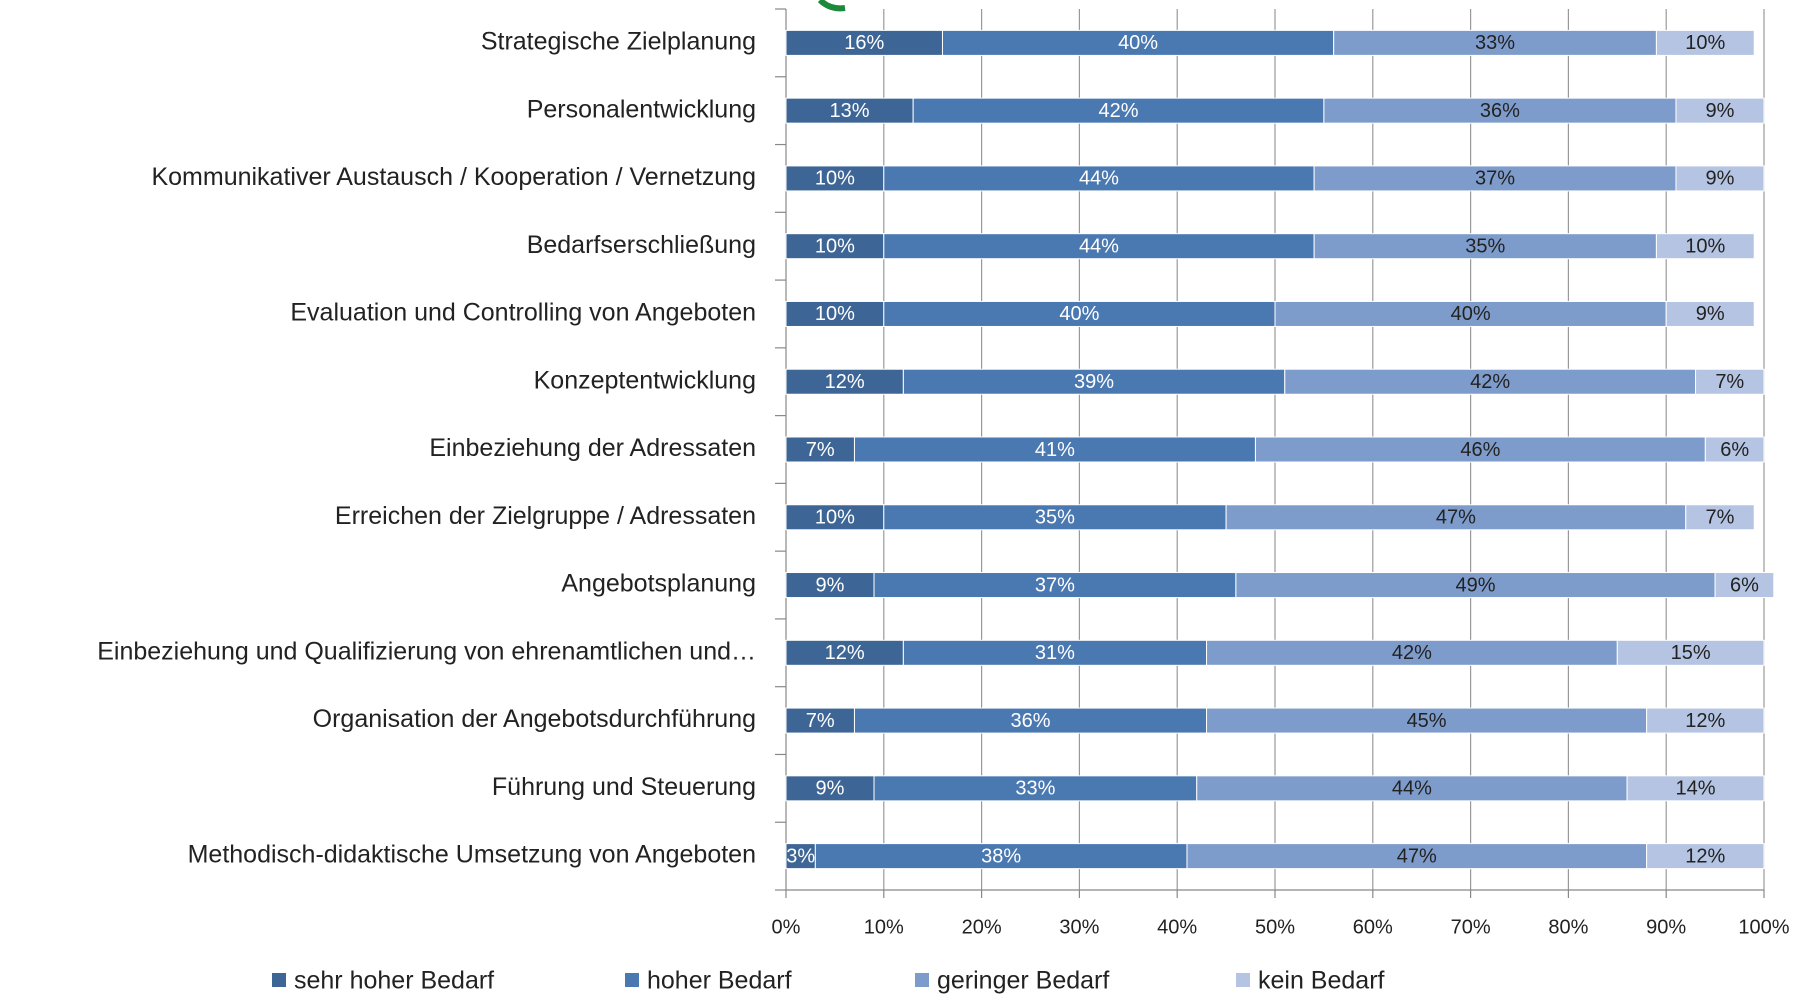  What do you see at coordinates (982, 927) in the screenshot?
I see `x-tick-label: 20%` at bounding box center [982, 927].